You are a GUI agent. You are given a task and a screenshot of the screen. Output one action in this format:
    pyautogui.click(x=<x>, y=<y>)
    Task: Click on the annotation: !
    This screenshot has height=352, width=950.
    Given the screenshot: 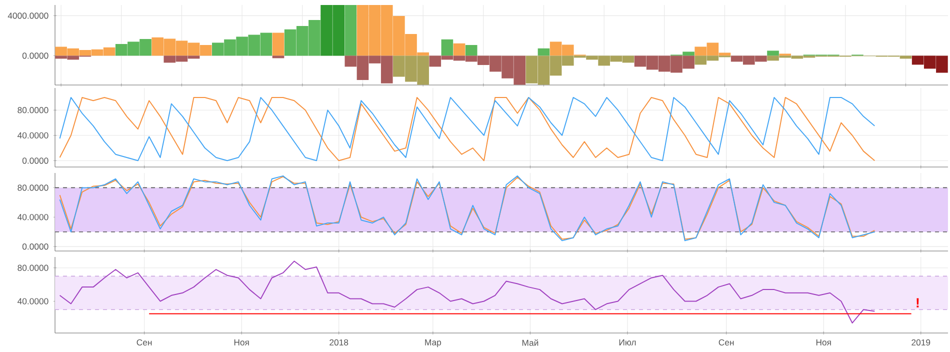 What is the action you would take?
    pyautogui.click(x=917, y=303)
    